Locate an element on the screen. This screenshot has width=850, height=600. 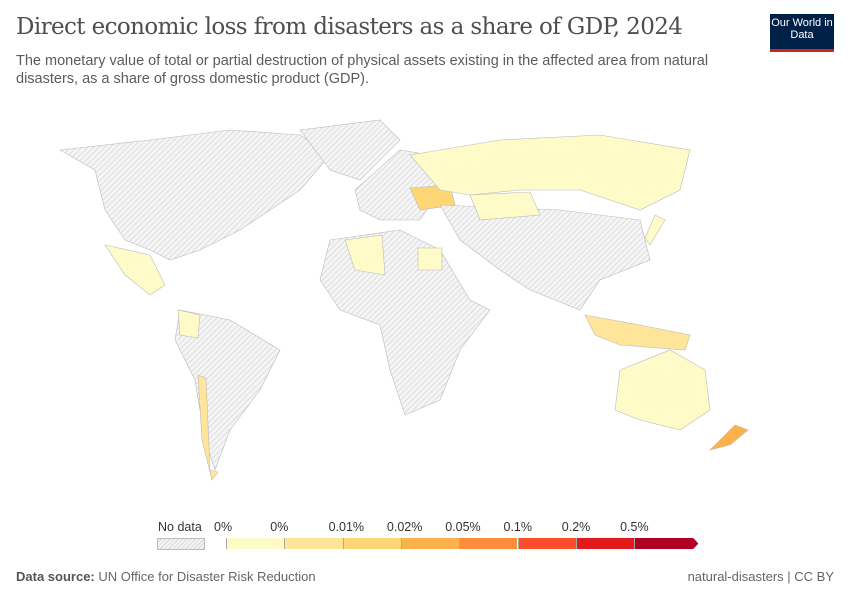
asia is located at coordinates (545, 257).